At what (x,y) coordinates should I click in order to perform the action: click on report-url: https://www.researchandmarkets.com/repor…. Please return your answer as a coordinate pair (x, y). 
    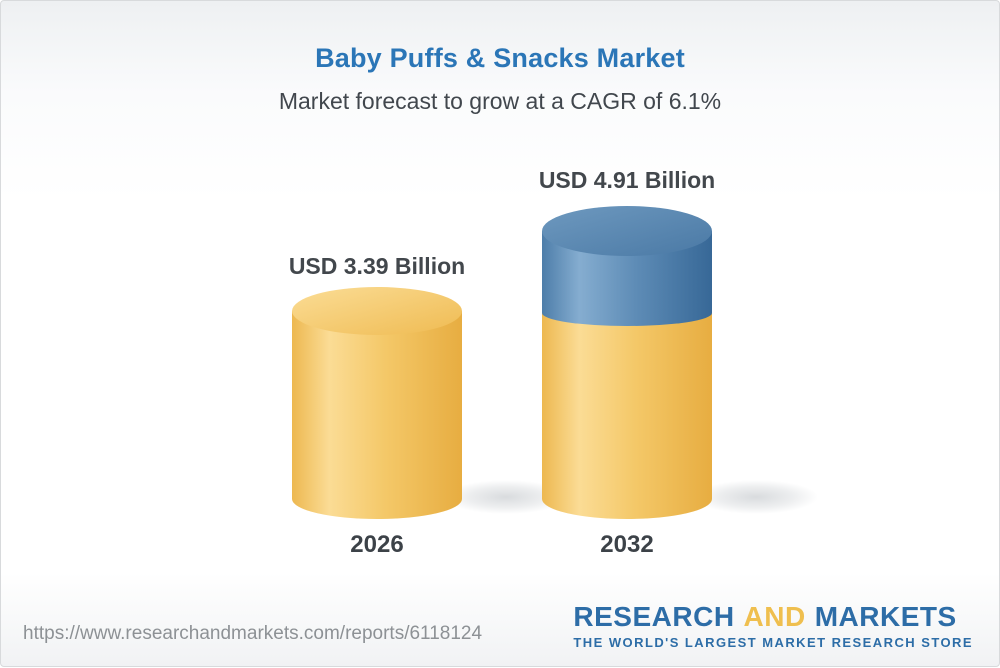
    Looking at the image, I should click on (253, 633).